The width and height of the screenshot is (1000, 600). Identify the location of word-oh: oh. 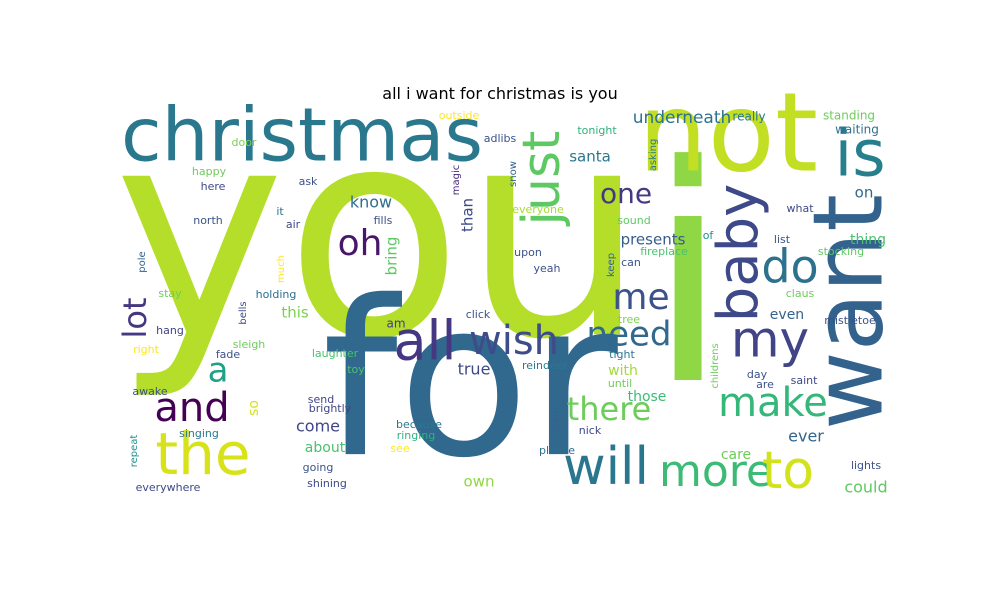
(360, 243).